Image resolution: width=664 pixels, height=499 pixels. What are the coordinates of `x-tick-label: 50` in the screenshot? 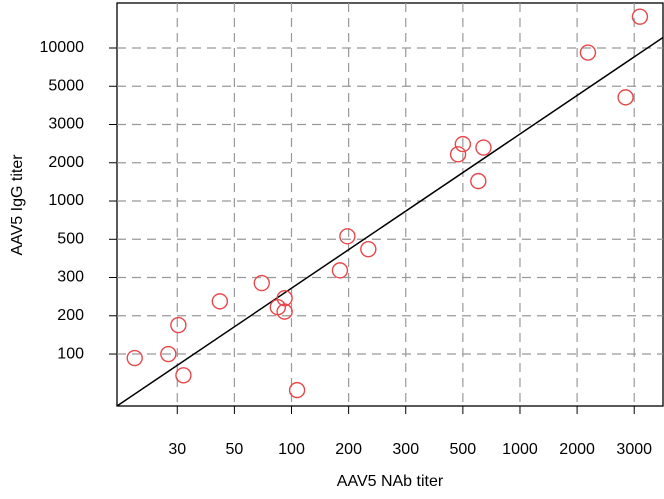 It's located at (234, 449).